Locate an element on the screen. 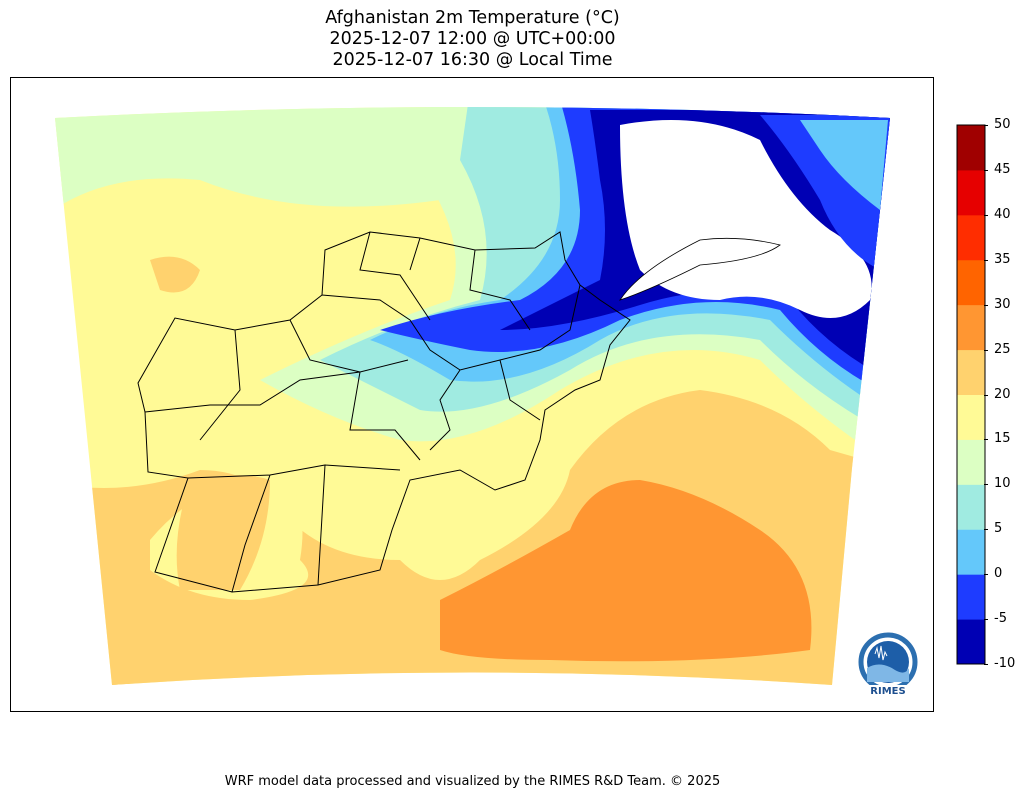 This screenshot has height=799, width=1026. tick-text: 0 is located at coordinates (998, 574).